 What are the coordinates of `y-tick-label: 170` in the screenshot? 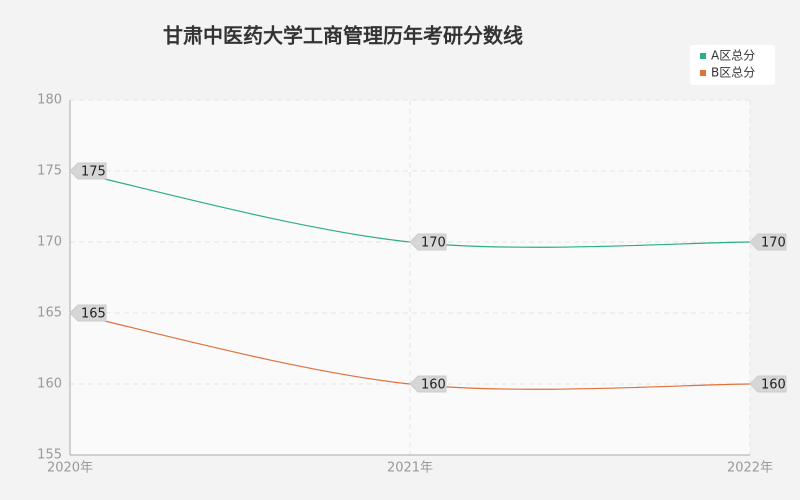 It's located at (49, 242).